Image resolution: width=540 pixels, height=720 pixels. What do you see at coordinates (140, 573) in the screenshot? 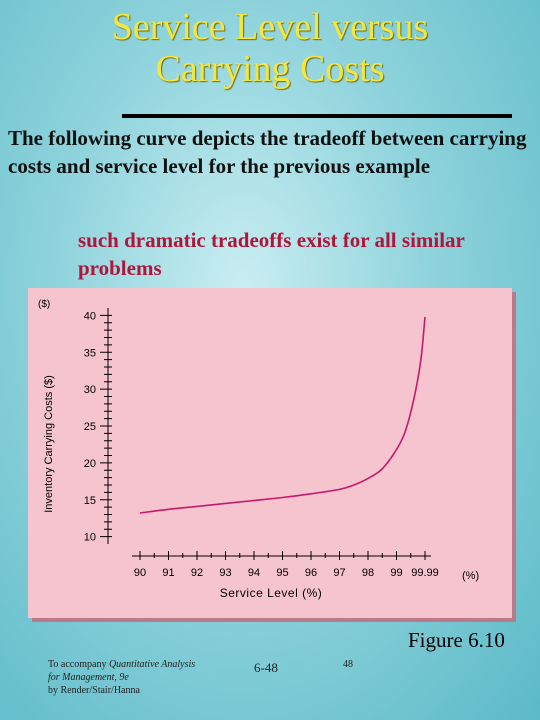
I see `x-tick-label: 90` at bounding box center [140, 573].